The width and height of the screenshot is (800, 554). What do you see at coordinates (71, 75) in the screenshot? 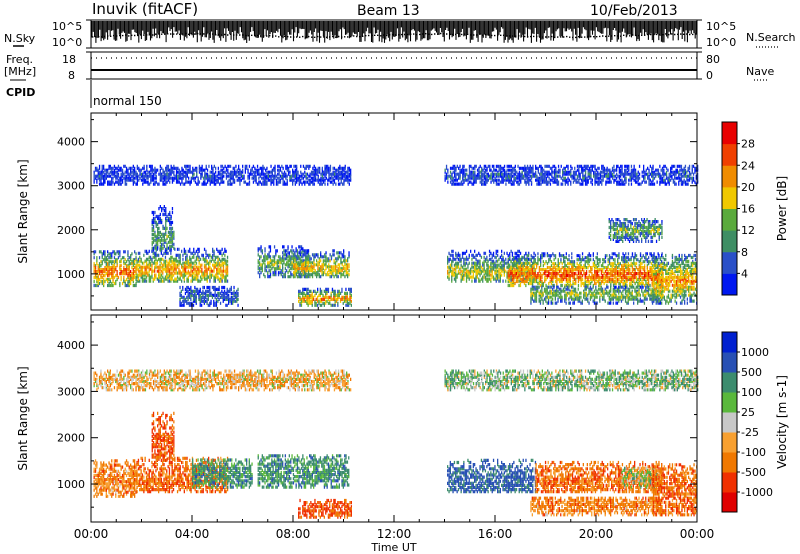
I see `freq-tick-low: 8` at bounding box center [71, 75].